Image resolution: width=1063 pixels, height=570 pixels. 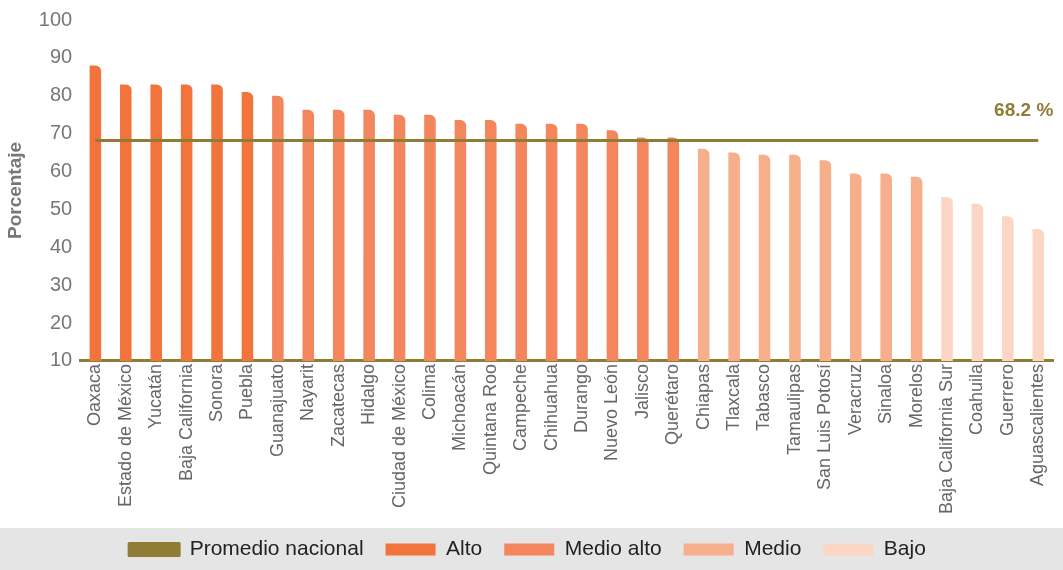 What do you see at coordinates (276, 548) in the screenshot?
I see `legend-label: Promedio nacional` at bounding box center [276, 548].